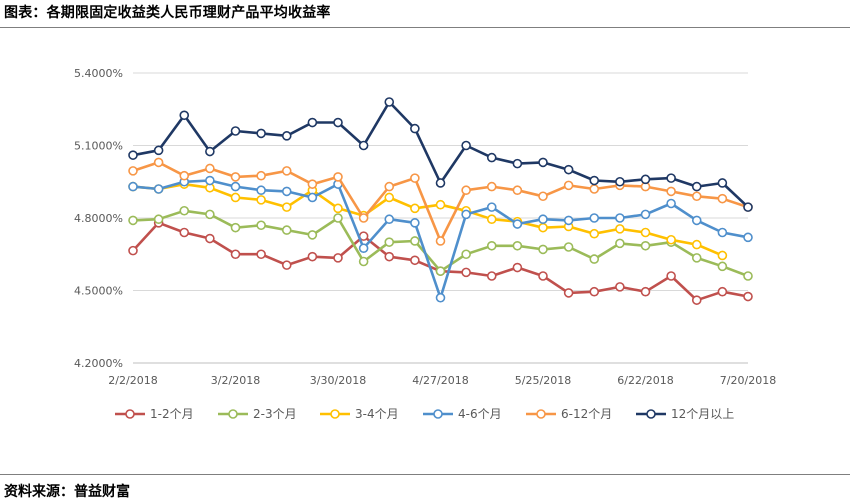 The width and height of the screenshot is (850, 504). Describe the element at coordinates (98, 291) in the screenshot. I see `y-tick-label: 4.5000%` at that location.